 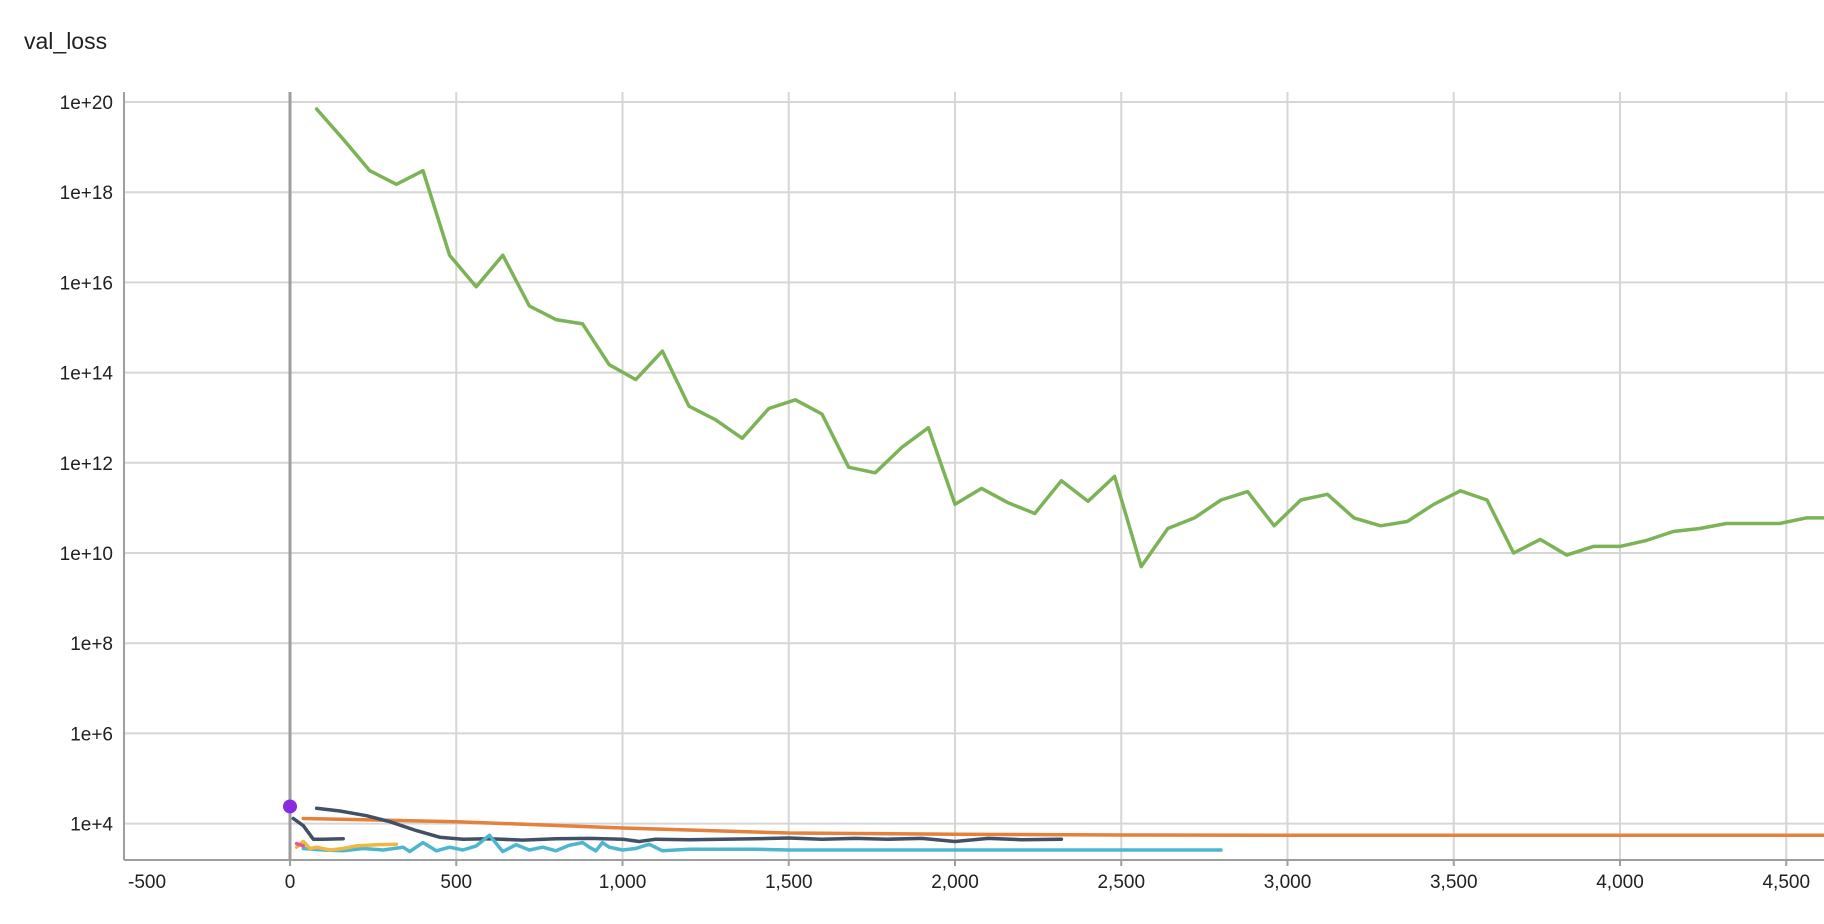 What do you see at coordinates (290, 882) in the screenshot?
I see `x-tick-label: 0` at bounding box center [290, 882].